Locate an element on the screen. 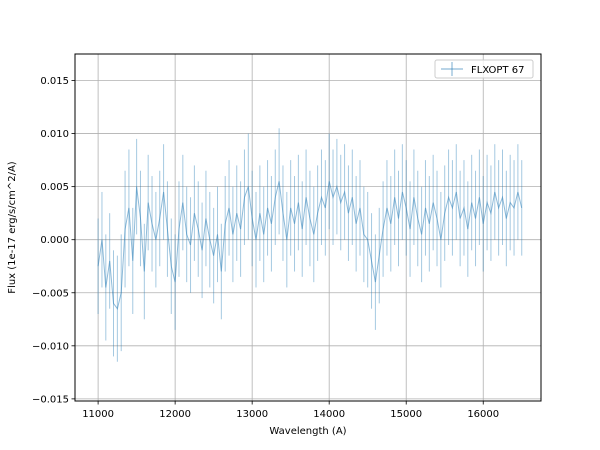 The height and width of the screenshot is (450, 600). y-axis-ticks: −0.015 −0.010 −0.005 0.000 0.005 0.010 0.015 is located at coordinates (53, 240).